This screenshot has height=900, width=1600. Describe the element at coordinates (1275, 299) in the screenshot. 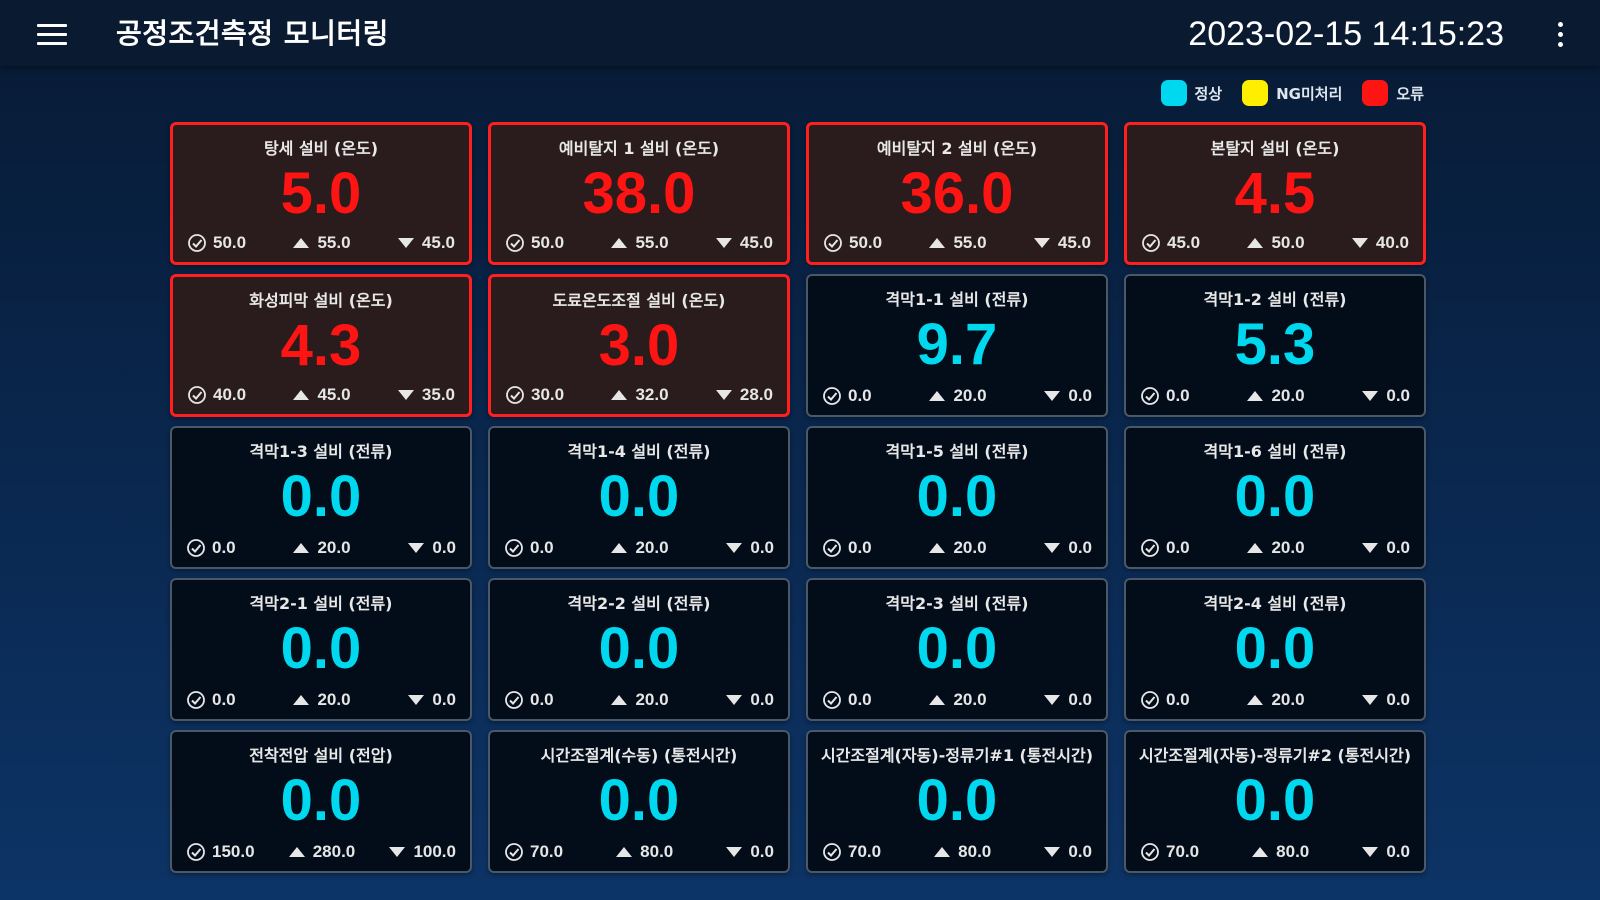

I see `card-title: 격막1-2 설비 (전류)` at that location.